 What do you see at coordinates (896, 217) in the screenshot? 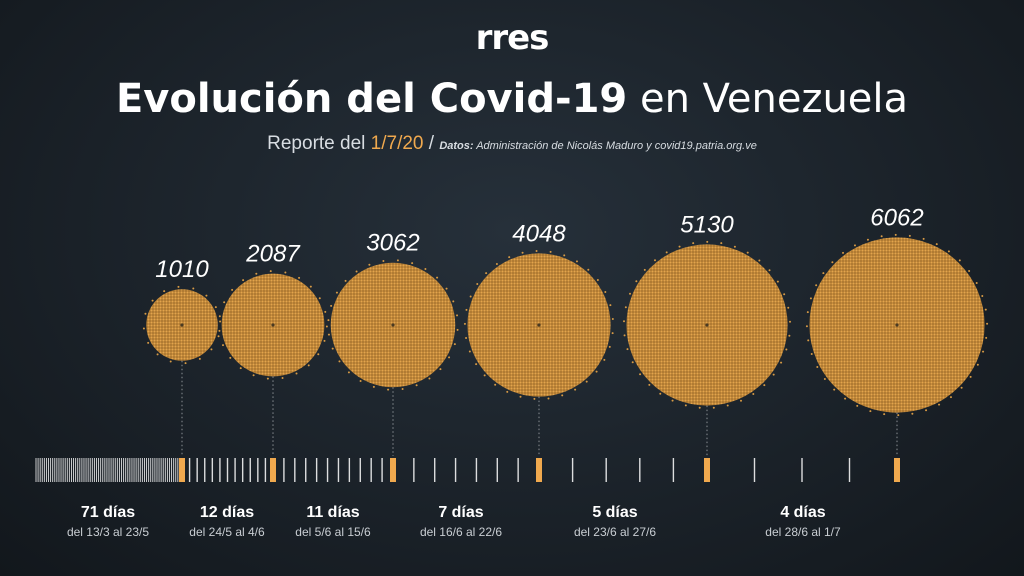
I see `case-count-label: 6062` at bounding box center [896, 217].